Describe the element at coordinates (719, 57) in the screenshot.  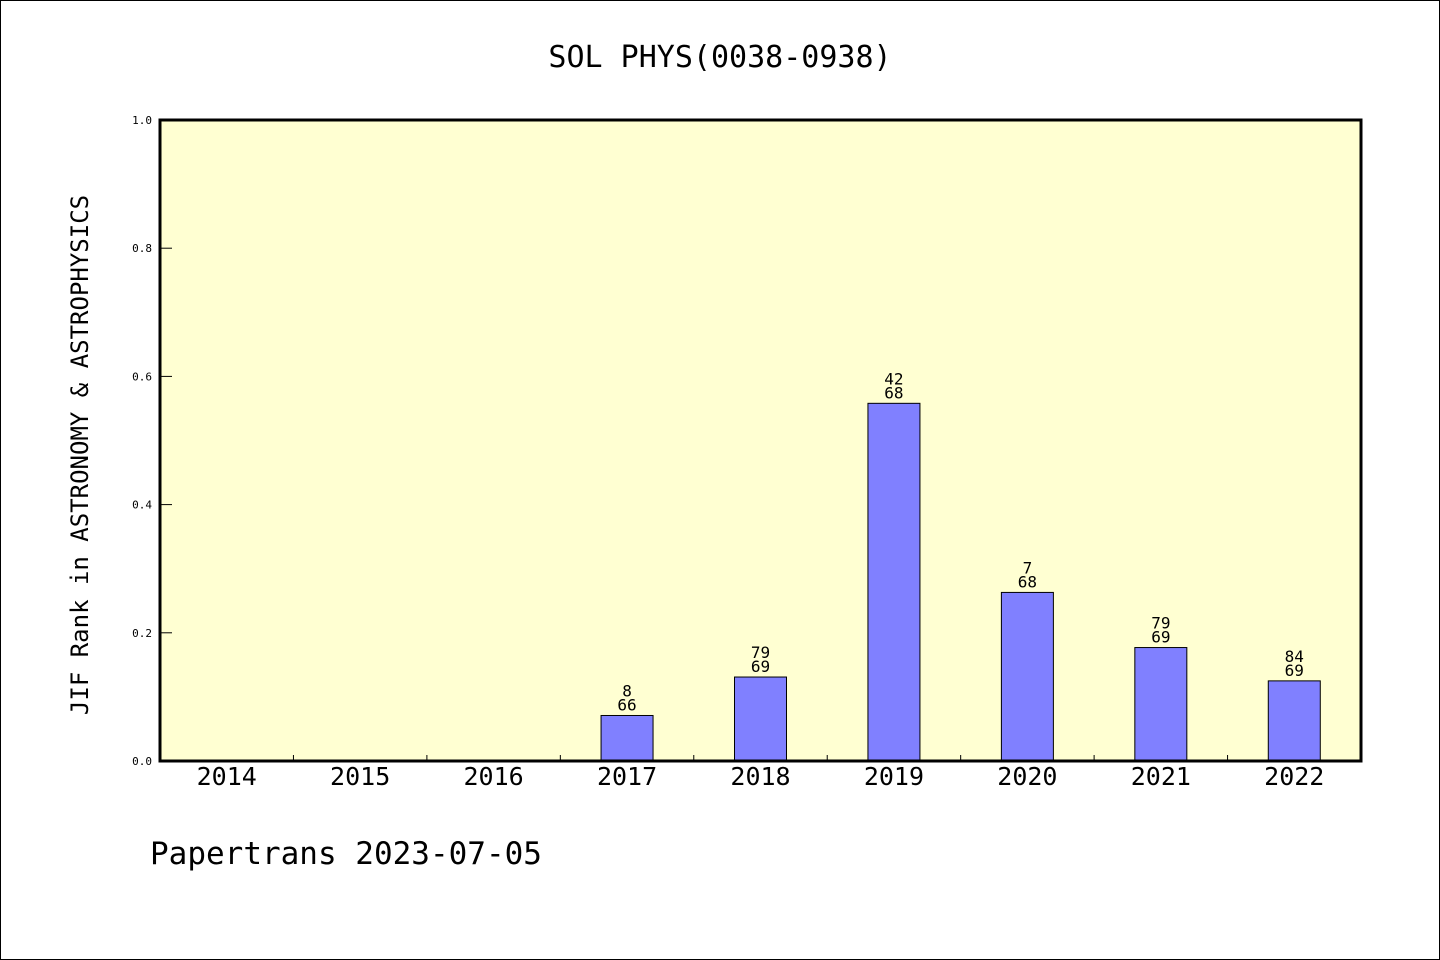
I see `chart-title: SOL PHYS(0038-0938)` at that location.